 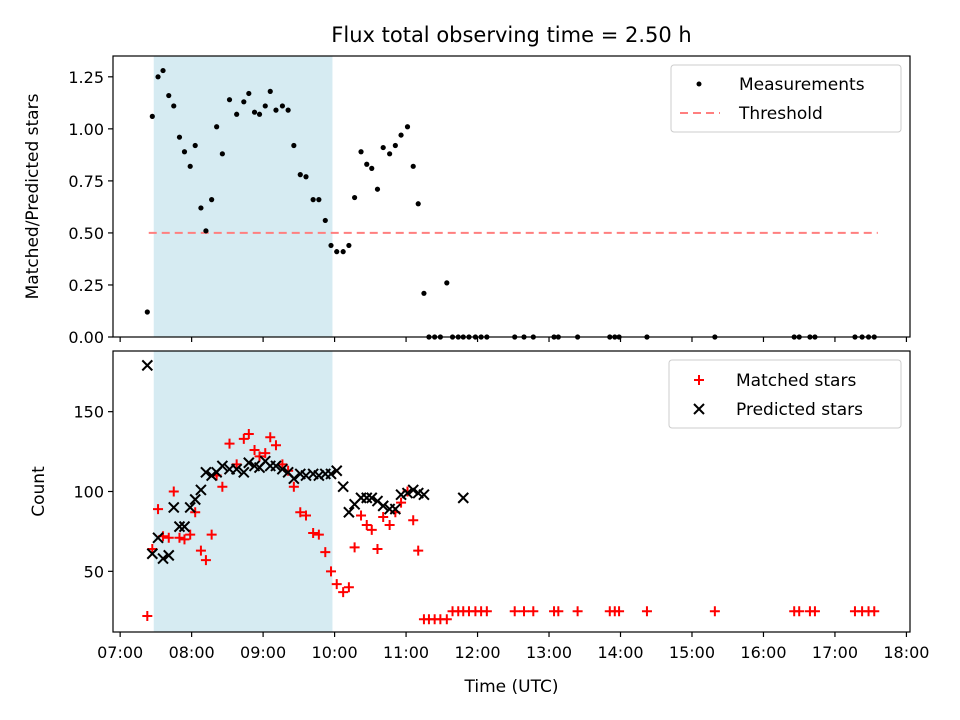 I want to click on bottom-y-axis-label: Count, so click(x=39, y=491).